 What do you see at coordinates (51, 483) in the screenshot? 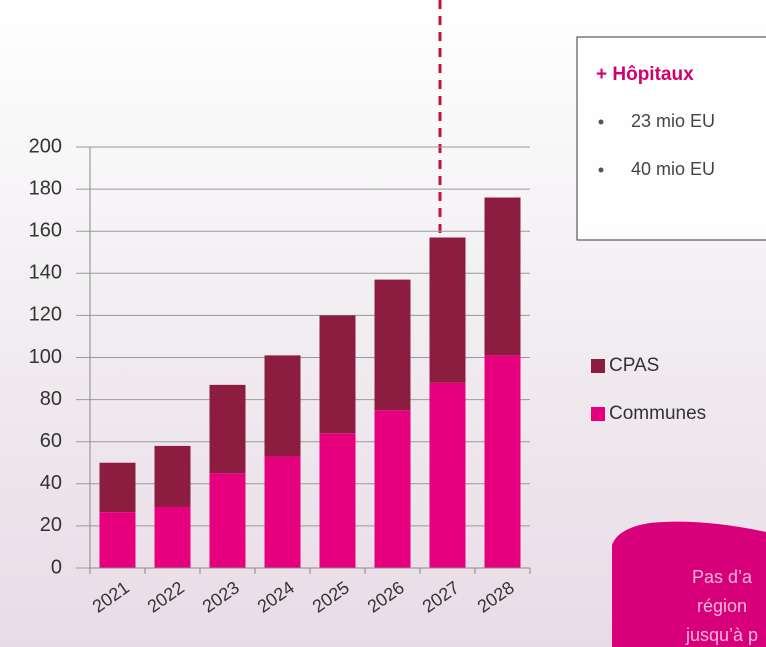
I see `y-tick-label: 40` at bounding box center [51, 483].